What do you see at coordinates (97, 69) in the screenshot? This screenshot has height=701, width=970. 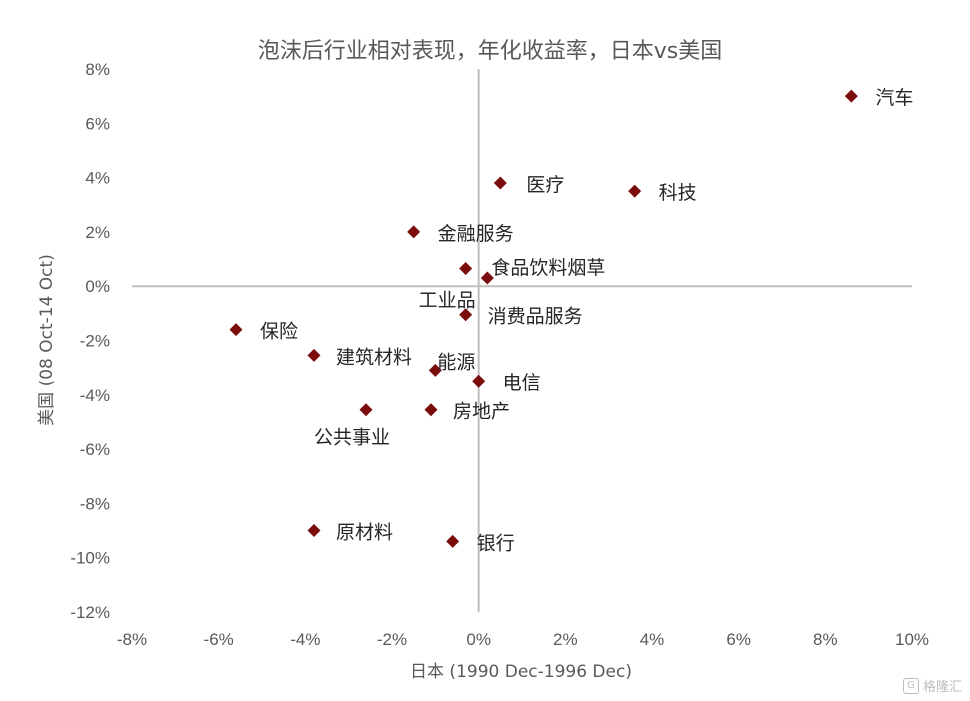 I see `y-tick-label: 8%` at bounding box center [97, 69].